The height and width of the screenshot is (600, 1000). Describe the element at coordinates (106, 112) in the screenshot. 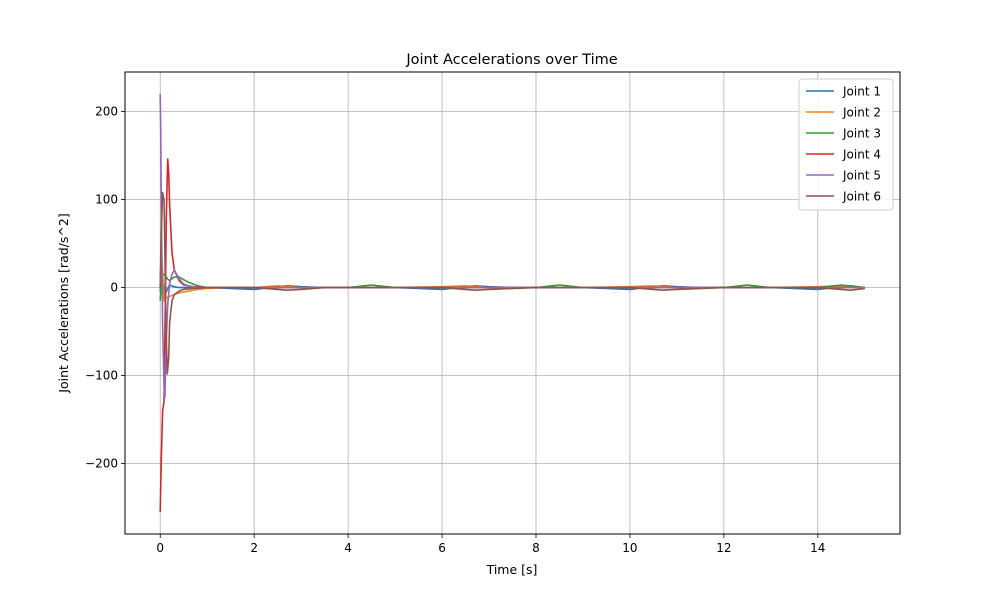

I see `y-tick-label: 200` at that location.